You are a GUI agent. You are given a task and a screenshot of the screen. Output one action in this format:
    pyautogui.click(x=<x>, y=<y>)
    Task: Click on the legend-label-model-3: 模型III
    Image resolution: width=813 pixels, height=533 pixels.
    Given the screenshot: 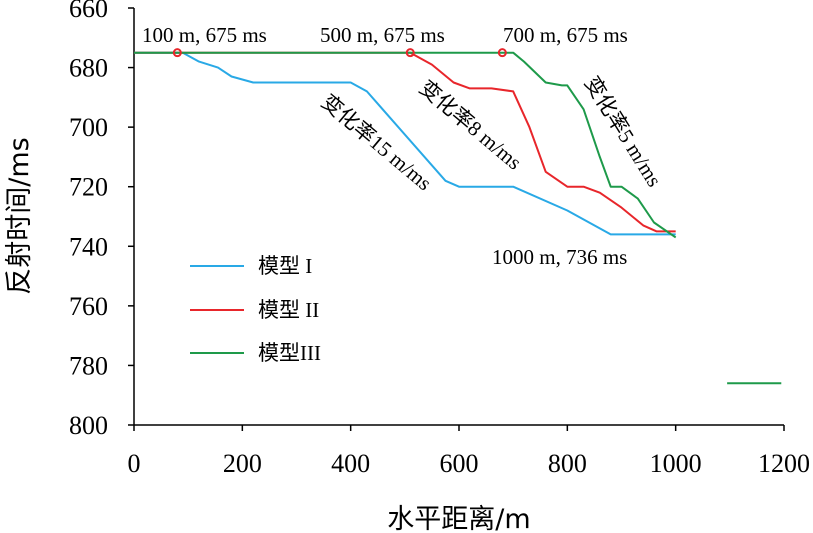 What is the action you would take?
    pyautogui.click(x=289, y=353)
    